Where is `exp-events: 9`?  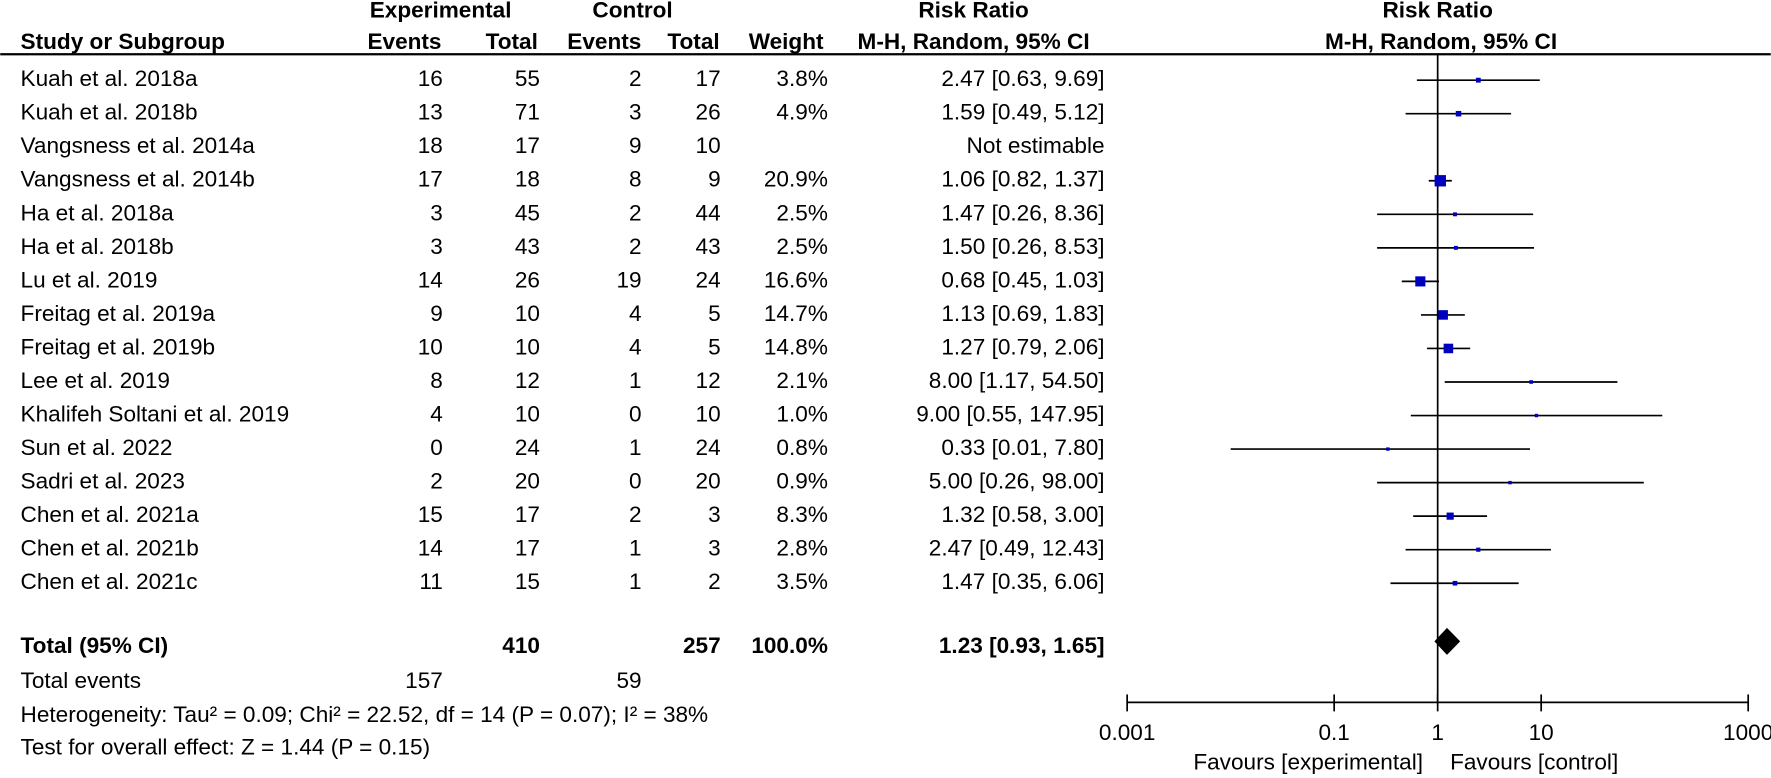
exp-events: 9 is located at coordinates (436, 313).